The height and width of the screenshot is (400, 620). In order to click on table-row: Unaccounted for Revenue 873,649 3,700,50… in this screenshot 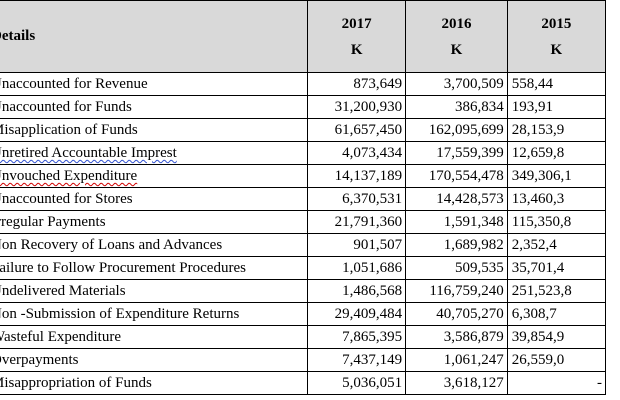, I will do `click(303, 84)`.